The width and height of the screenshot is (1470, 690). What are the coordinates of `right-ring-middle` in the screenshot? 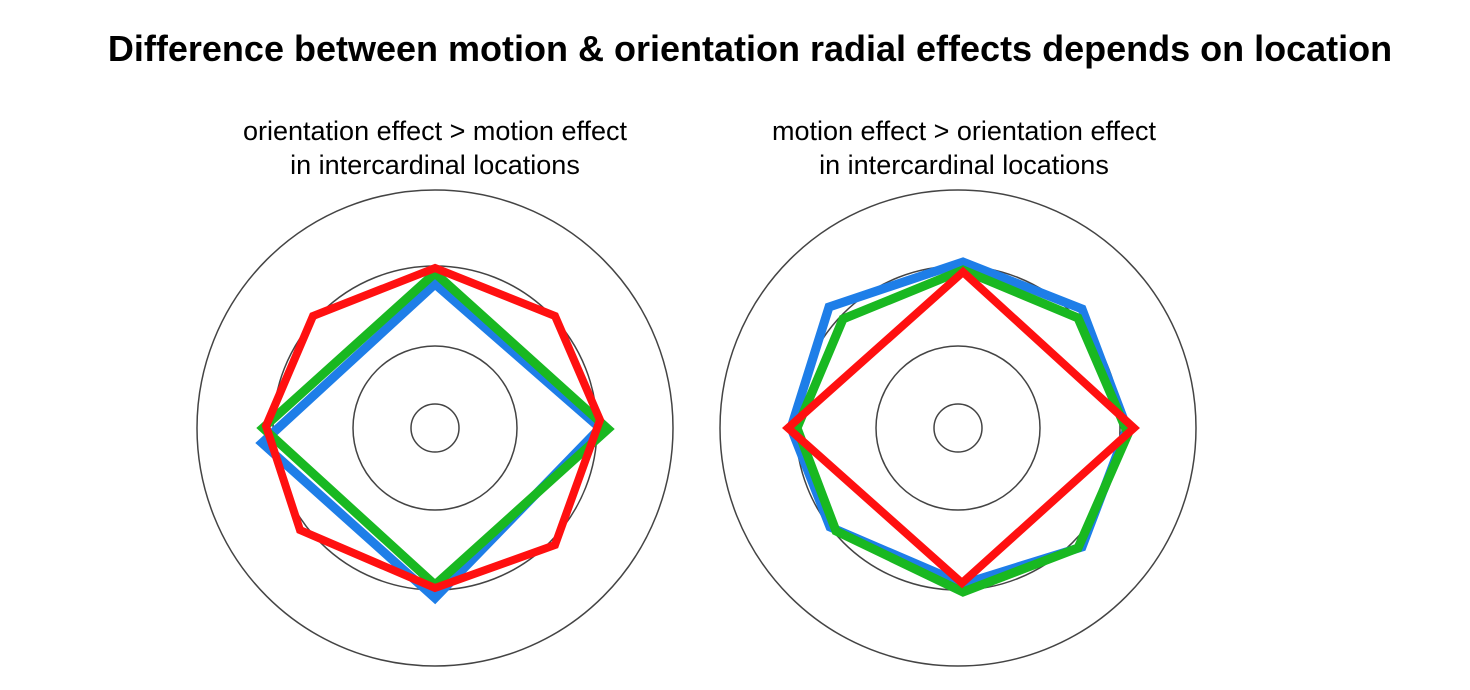 It's located at (958, 428).